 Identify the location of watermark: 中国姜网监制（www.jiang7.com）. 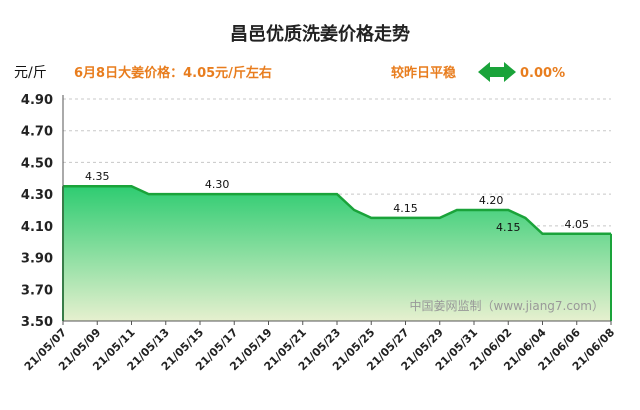
(507, 305).